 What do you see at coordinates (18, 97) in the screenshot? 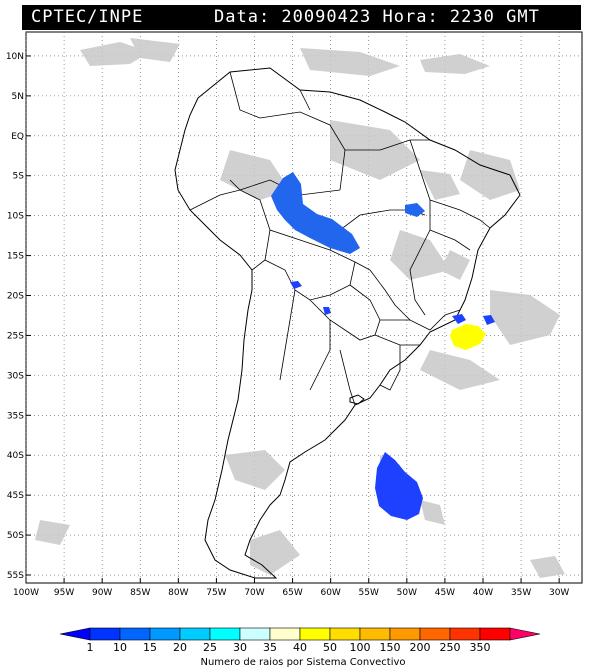
I see `lat-tick-label: 5N` at bounding box center [18, 97].